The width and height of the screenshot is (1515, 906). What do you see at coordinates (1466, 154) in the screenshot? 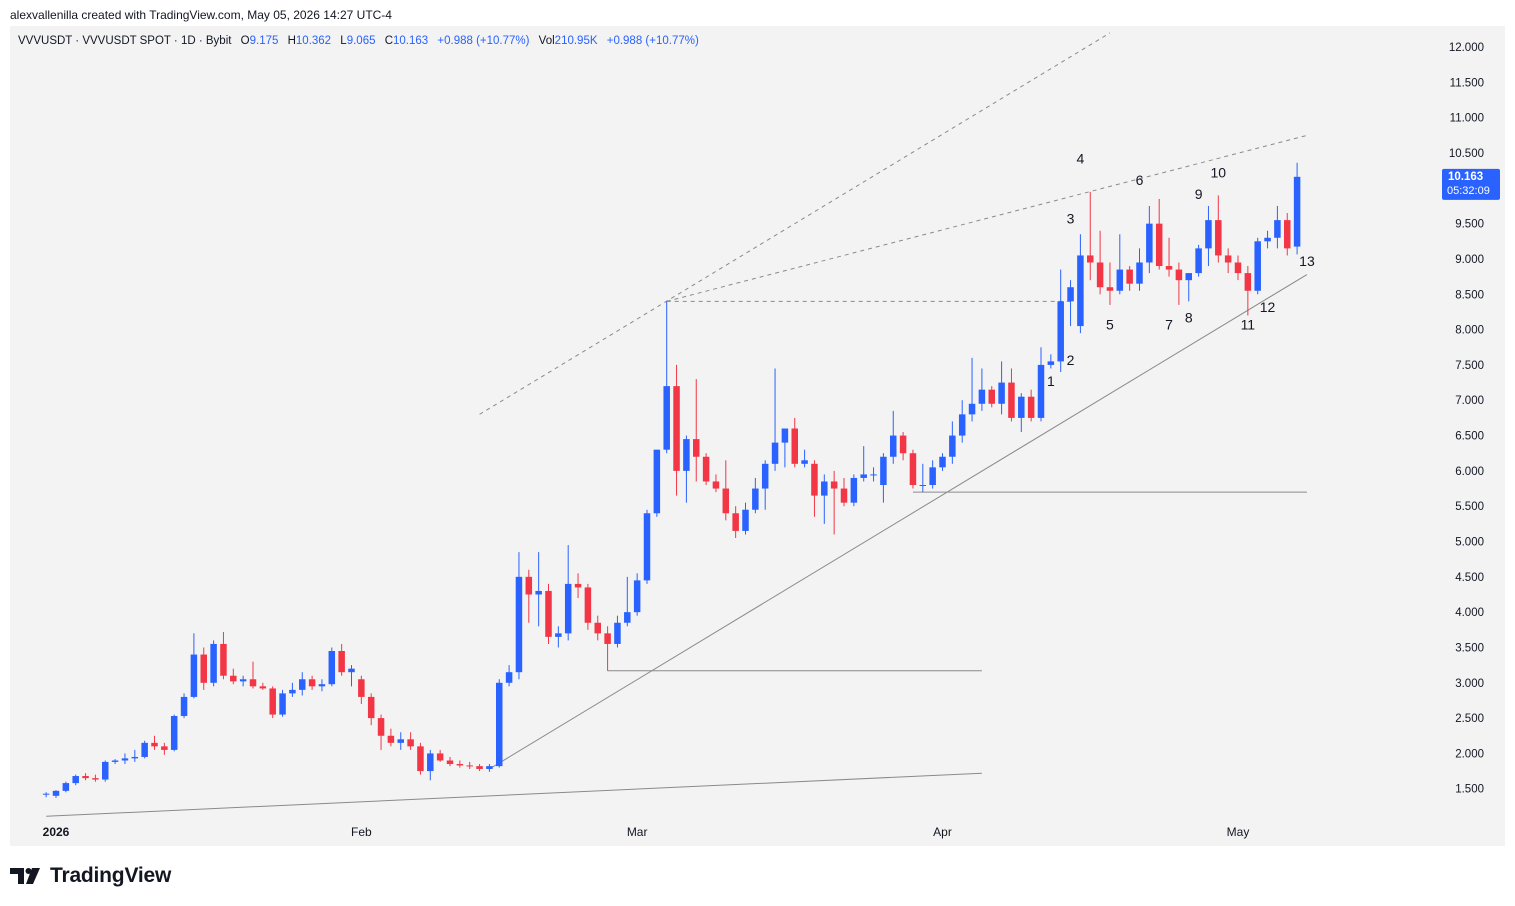
I see `y-axis-tick: 10.500` at bounding box center [1466, 154].